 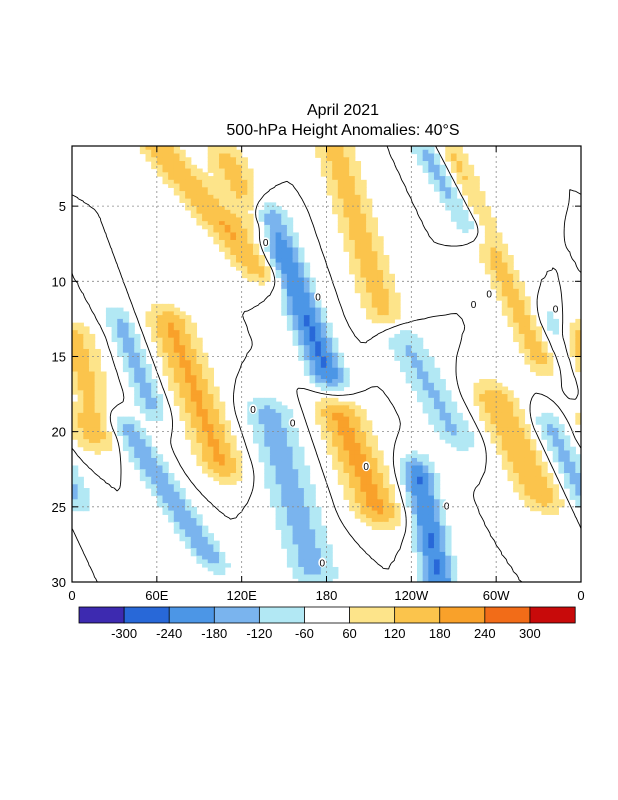 What do you see at coordinates (323, 564) in the screenshot?
I see `contour-label: 0` at bounding box center [323, 564].